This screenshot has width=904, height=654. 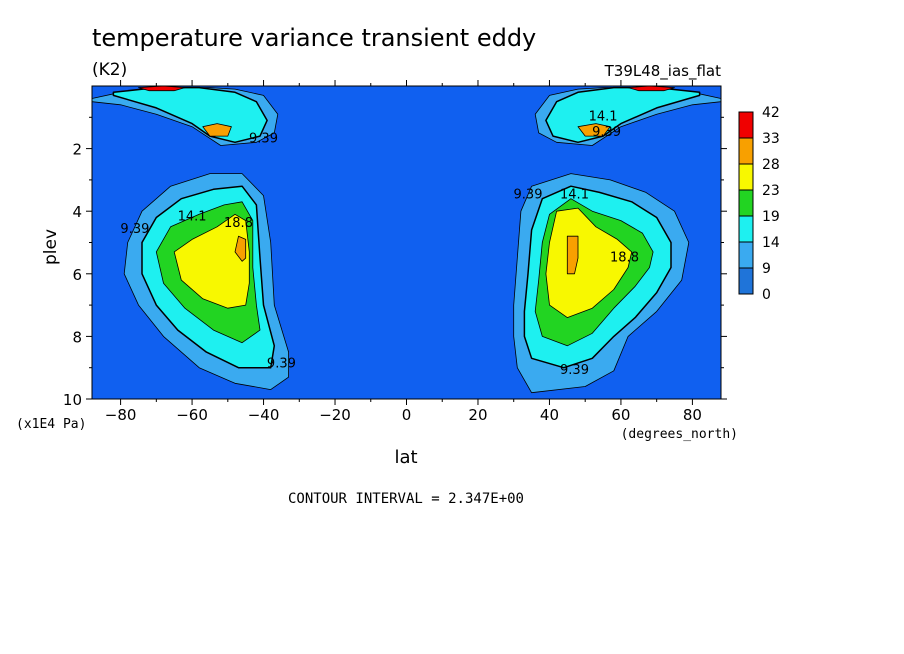 What do you see at coordinates (121, 415) in the screenshot?
I see `x-tick-label: −80` at bounding box center [121, 415].